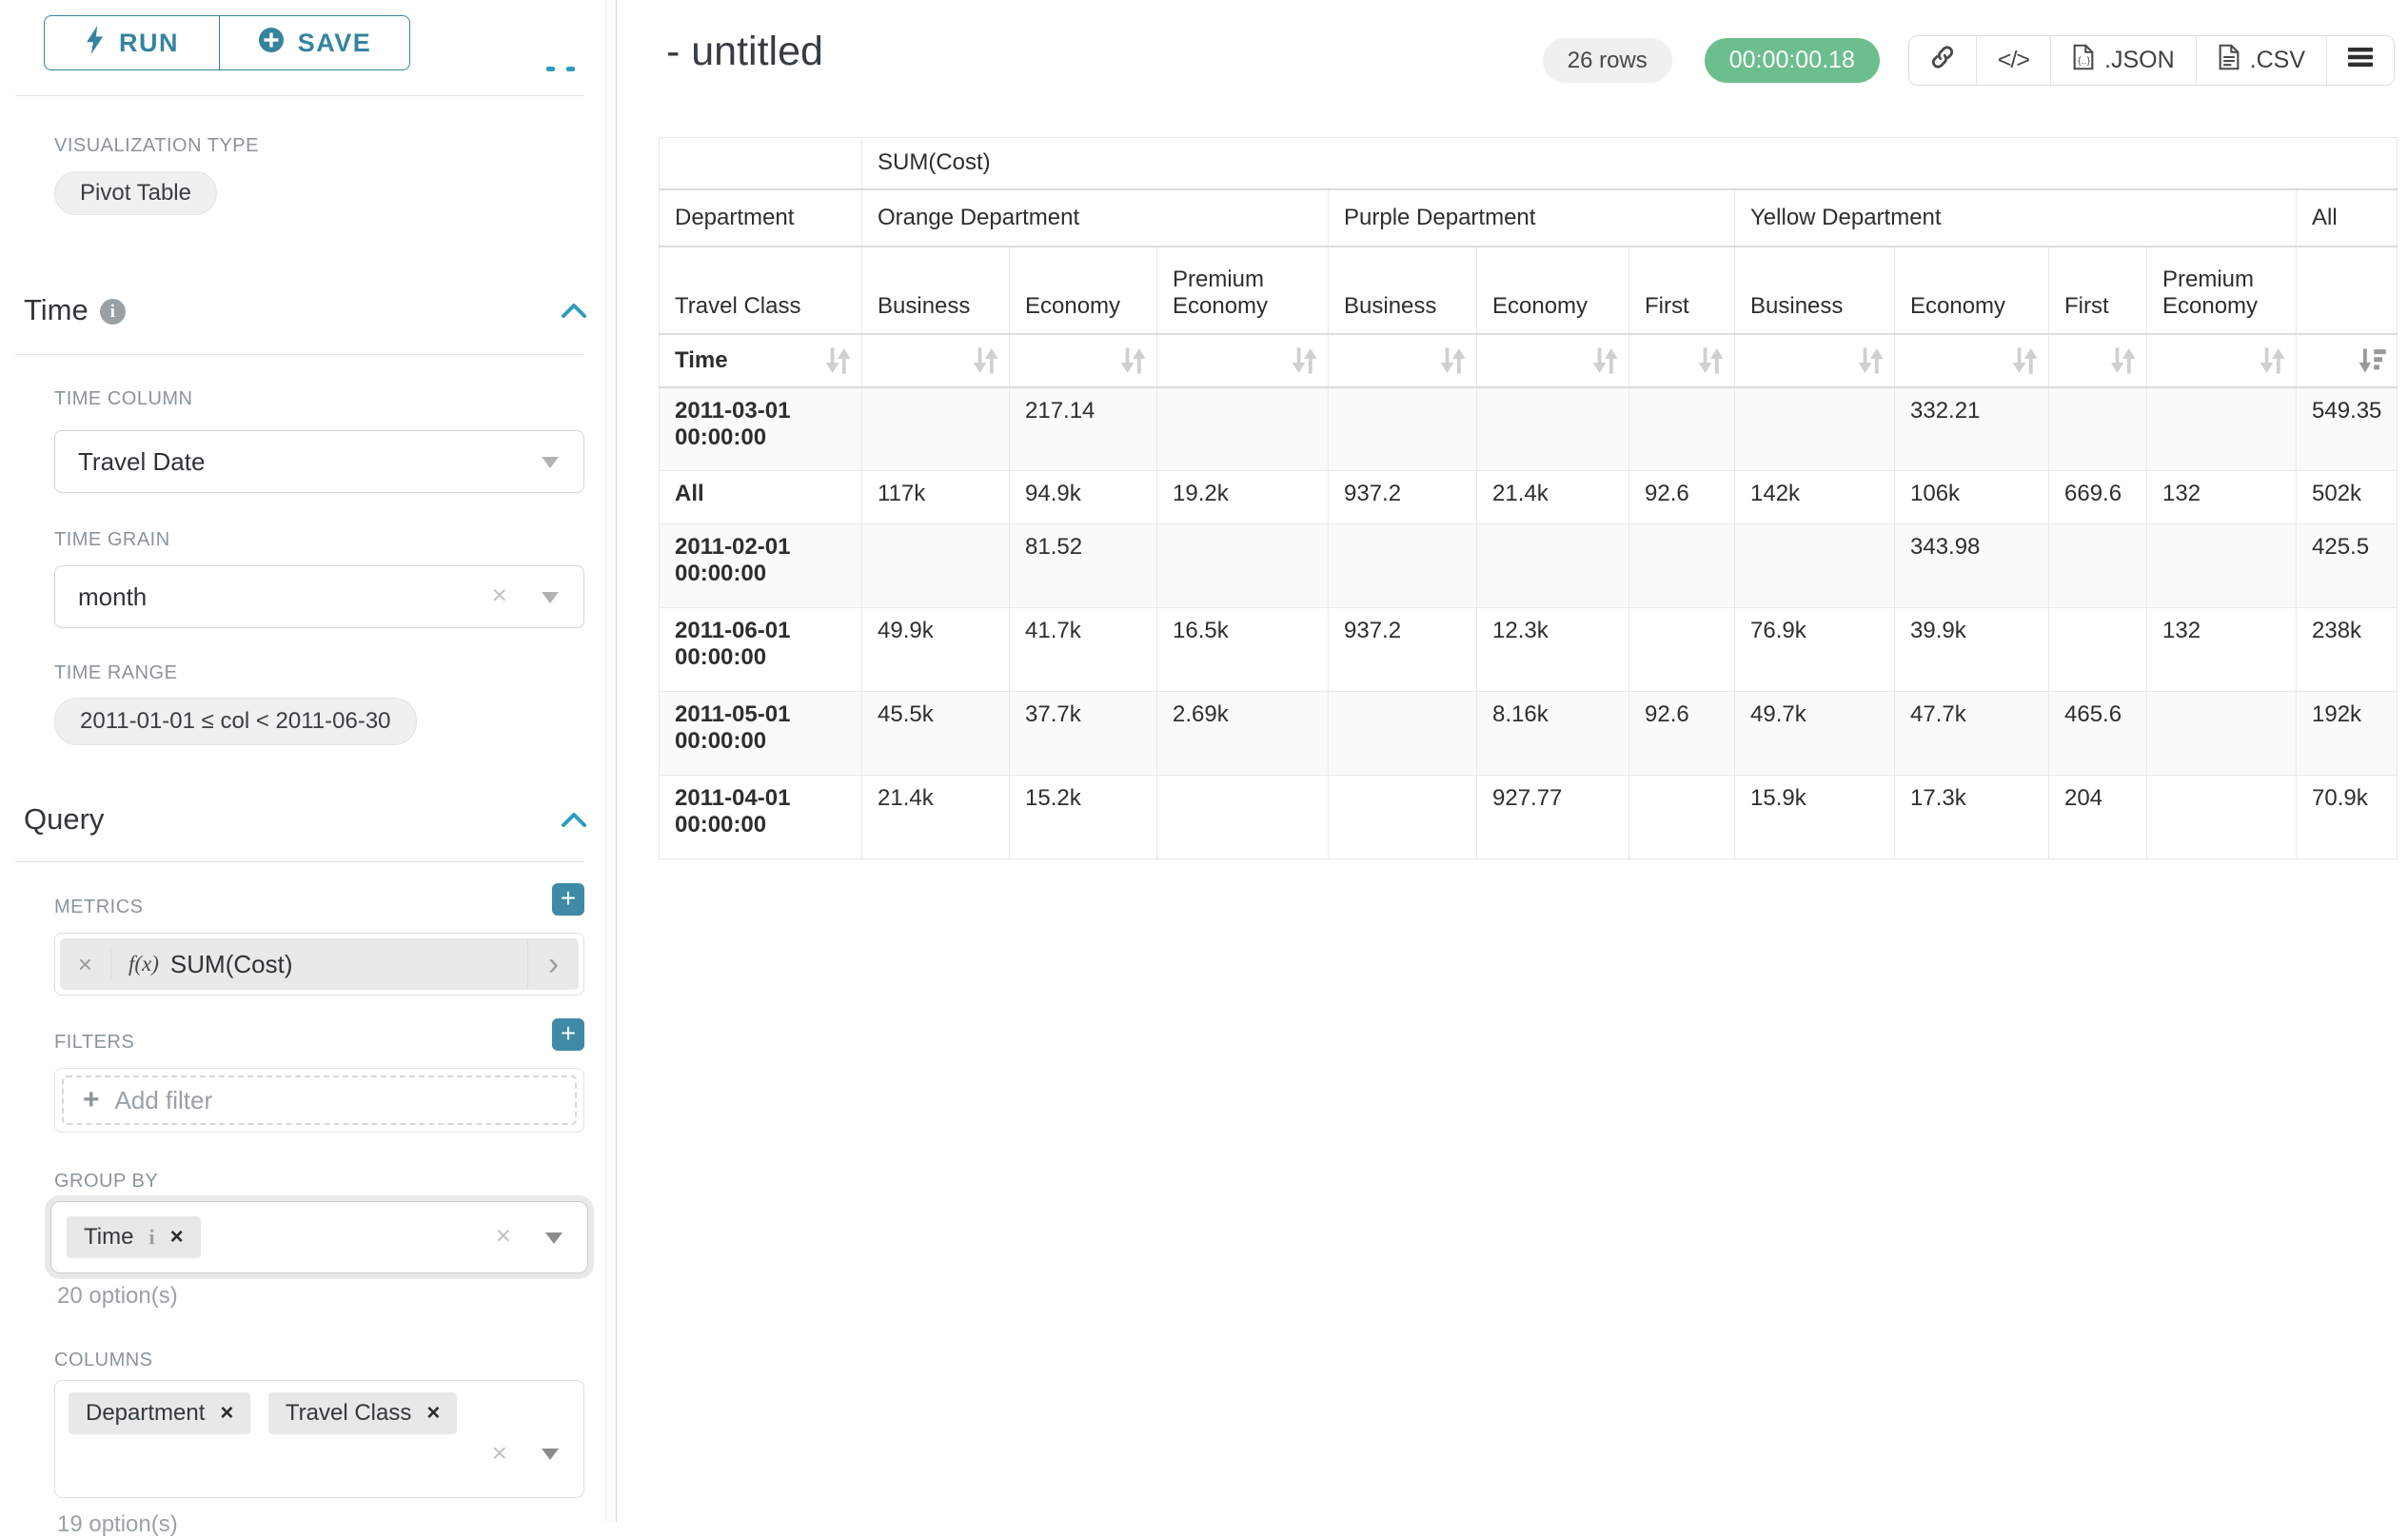 The width and height of the screenshot is (2408, 1538). Describe the element at coordinates (235, 721) in the screenshot. I see `time-range-value: 2011-01-01 ≤ col < 2011-06-30` at that location.